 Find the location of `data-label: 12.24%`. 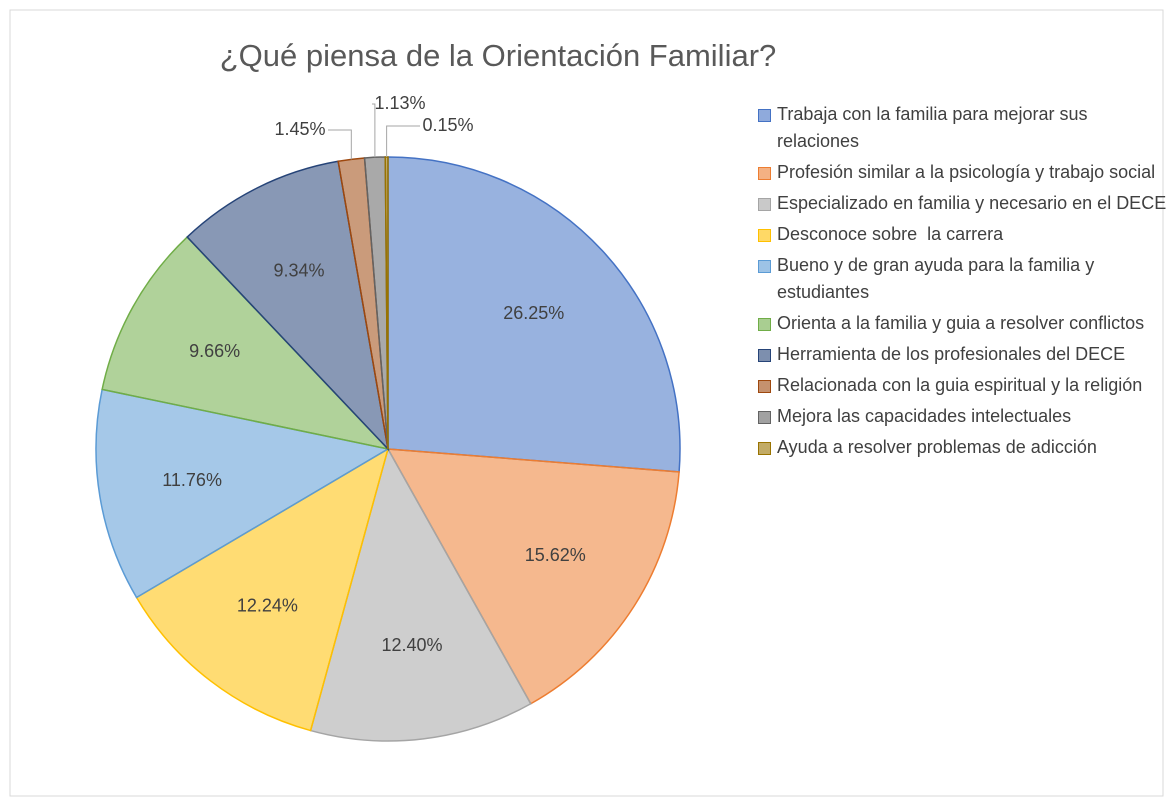

data-label: 12.24% is located at coordinates (267, 605).